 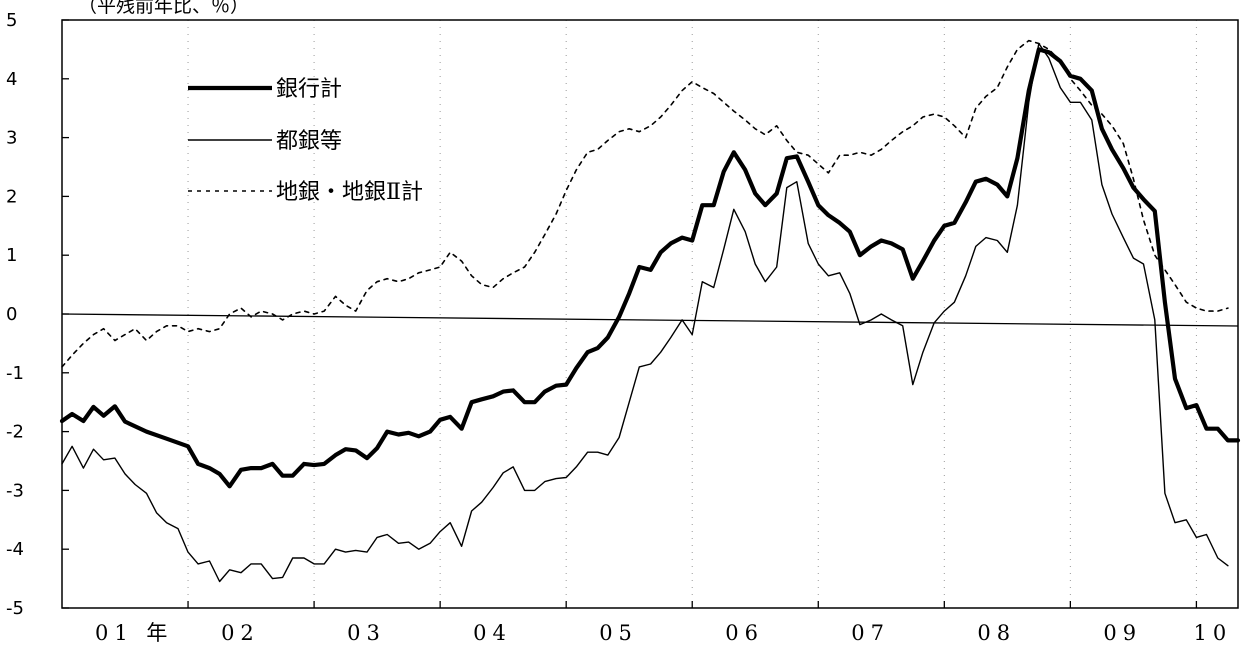 What do you see at coordinates (15, 432) in the screenshot?
I see `y-tick-label: -2` at bounding box center [15, 432].